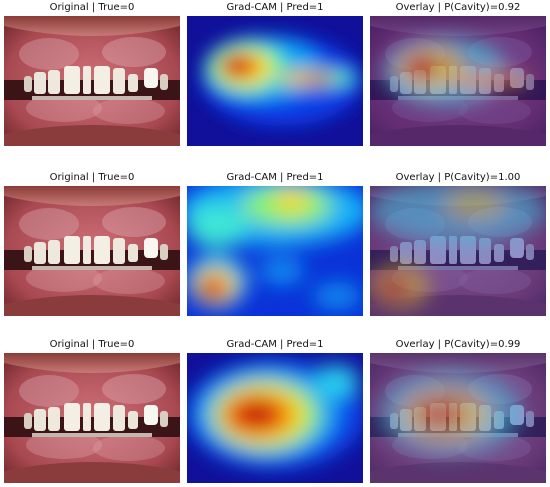  I want to click on row2-overlay-title: Overlay | P(Cavity)=1.00, so click(458, 177).